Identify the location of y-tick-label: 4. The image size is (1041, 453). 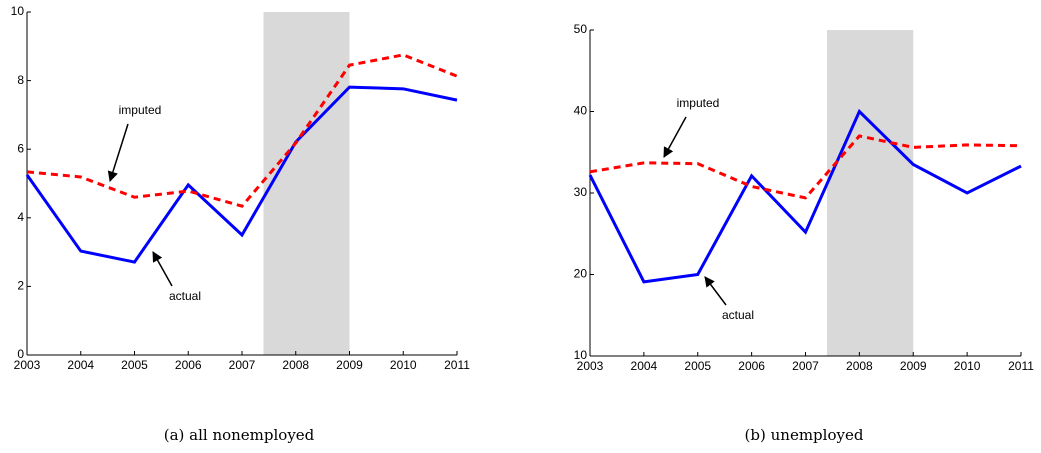
(20, 217).